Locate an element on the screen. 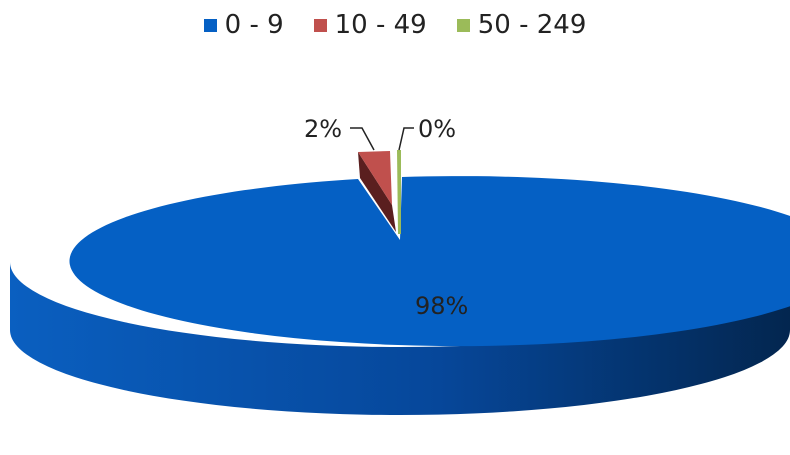  pie-slice-10-49-side is located at coordinates (377, 192).